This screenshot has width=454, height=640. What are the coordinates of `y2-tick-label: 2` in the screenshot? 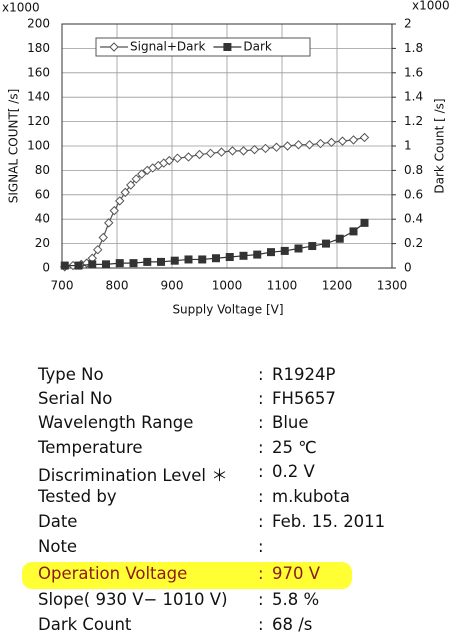 It's located at (408, 24).